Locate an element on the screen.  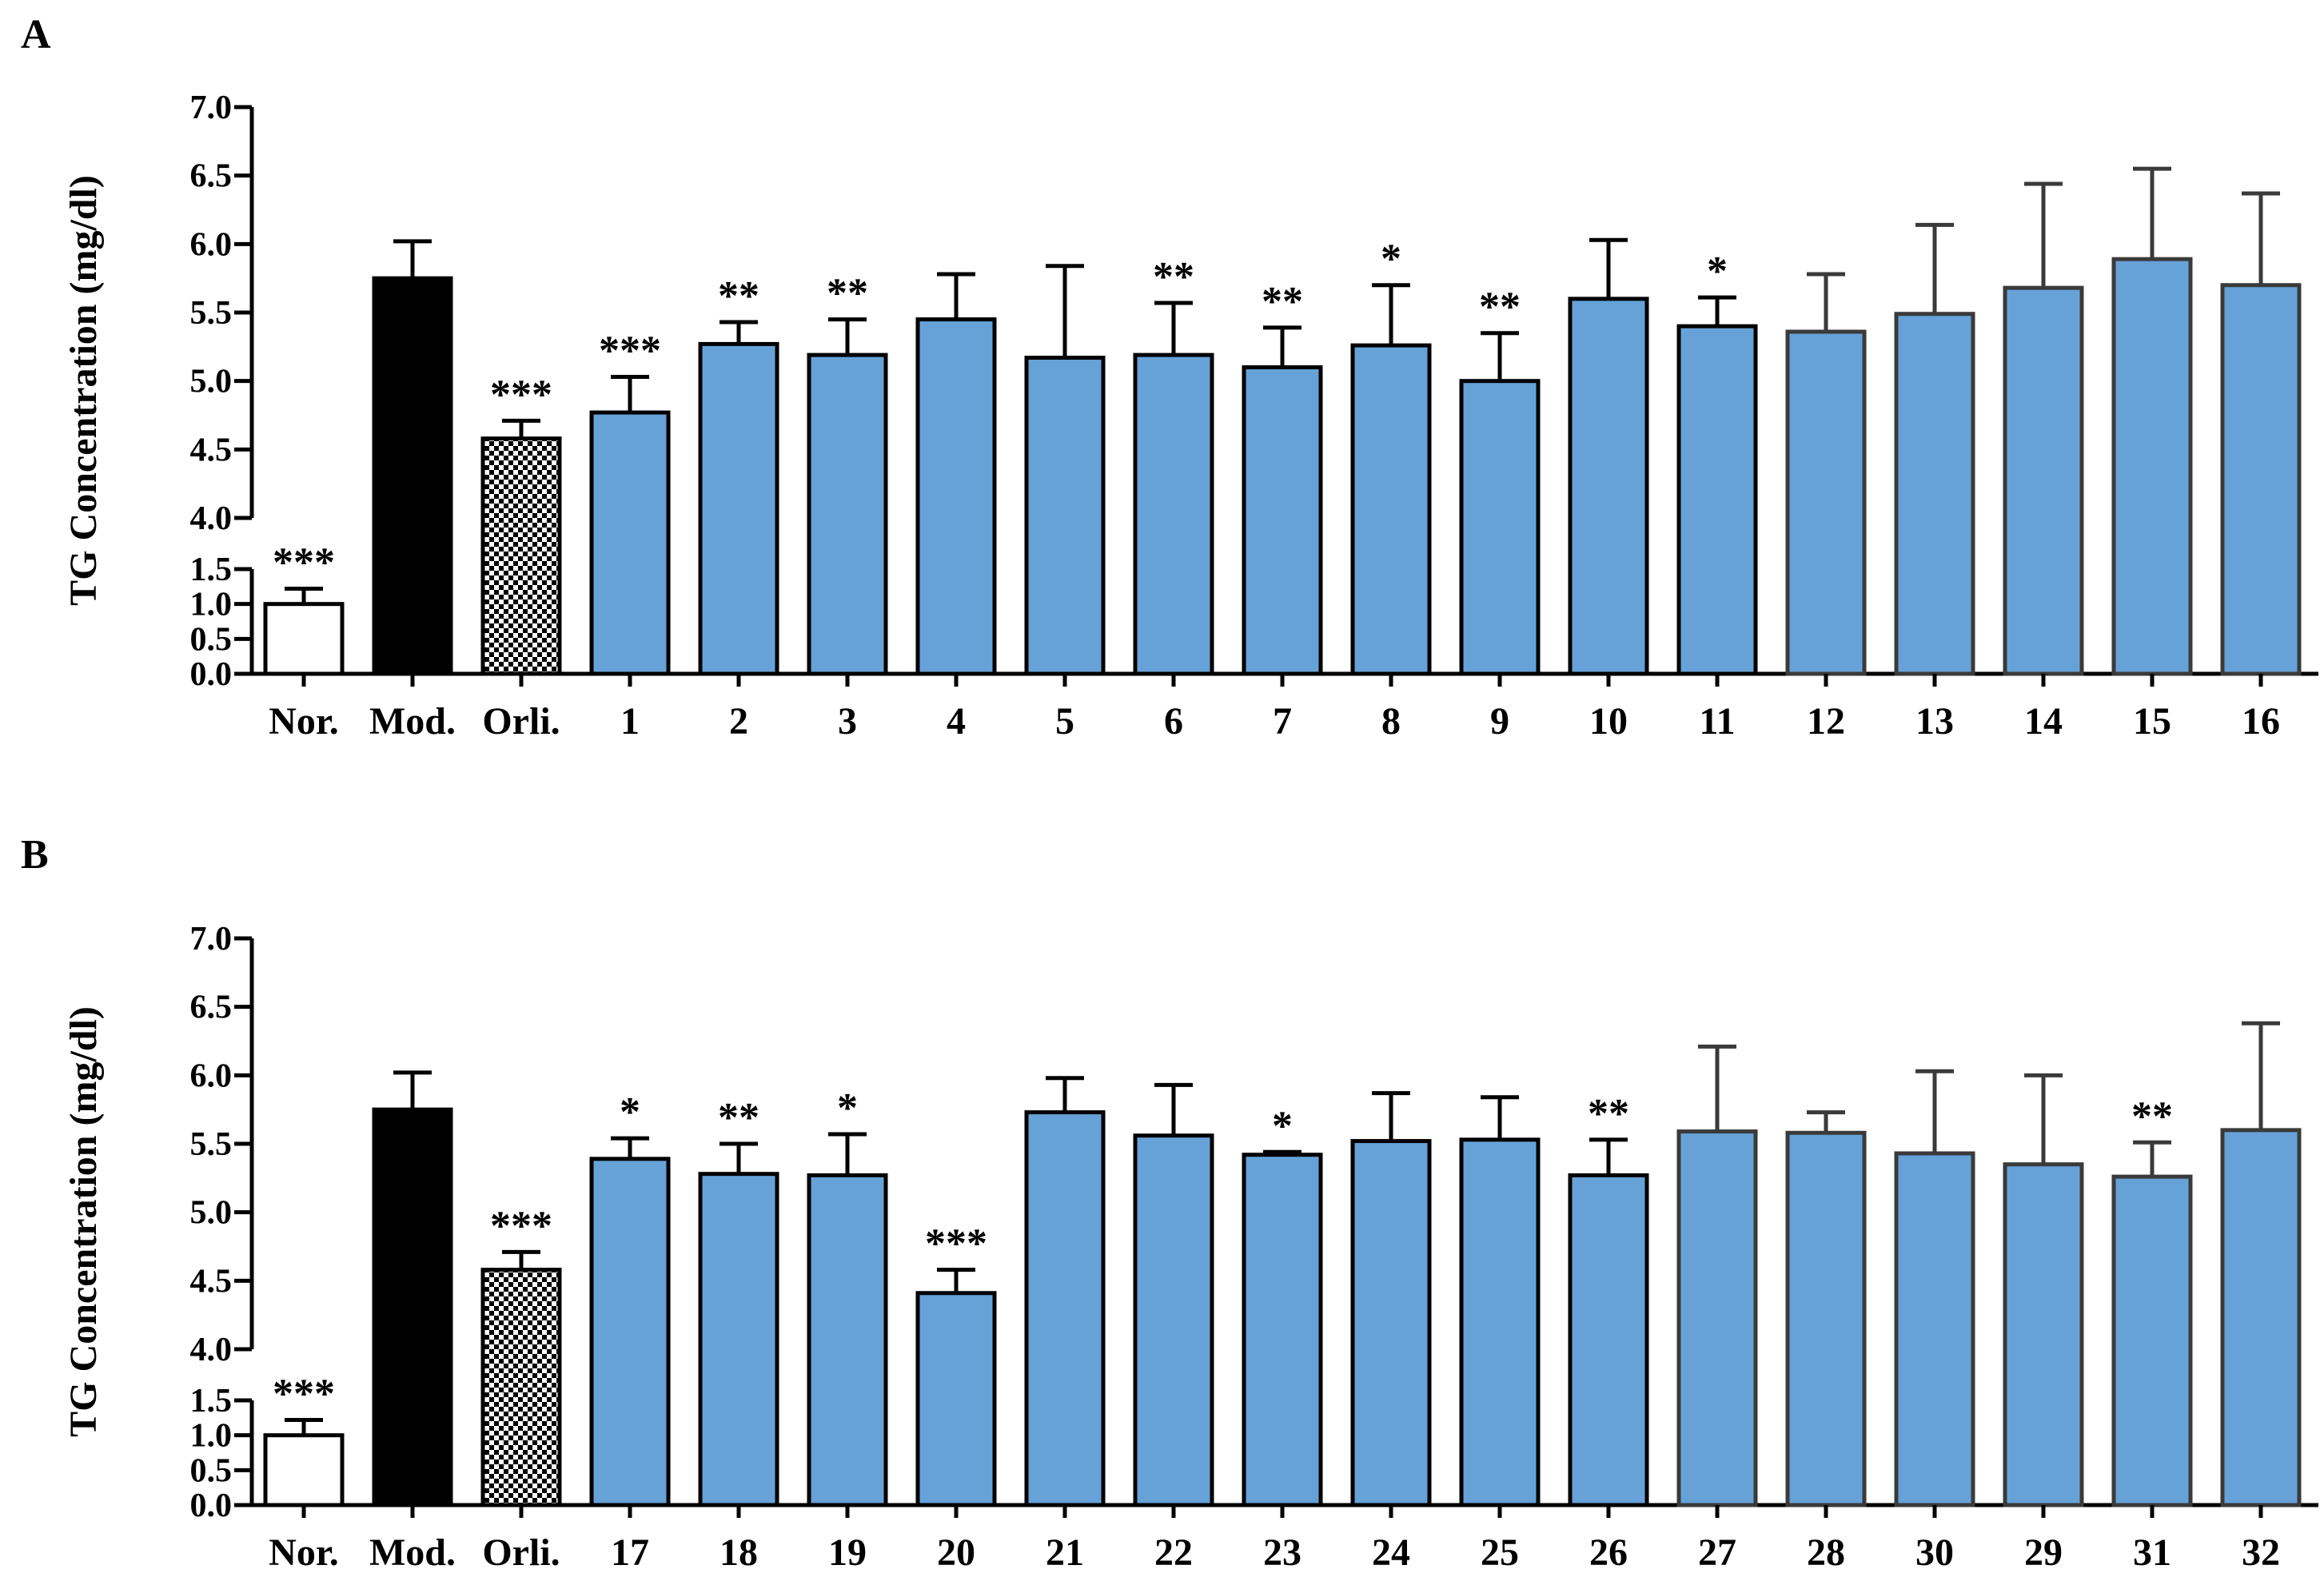
x-tick-label: 15 is located at coordinates (2152, 721).